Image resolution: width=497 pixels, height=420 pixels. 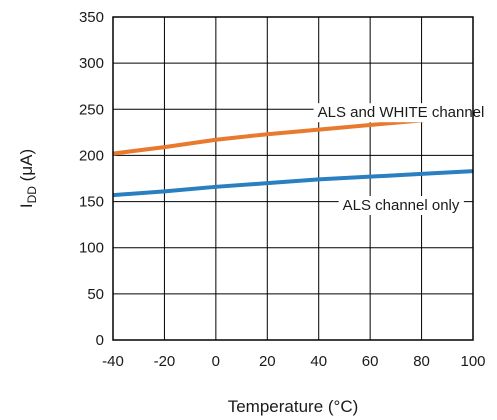 I want to click on series-labels: ALS and WHITE channel ALS channel only, so click(x=401, y=159).